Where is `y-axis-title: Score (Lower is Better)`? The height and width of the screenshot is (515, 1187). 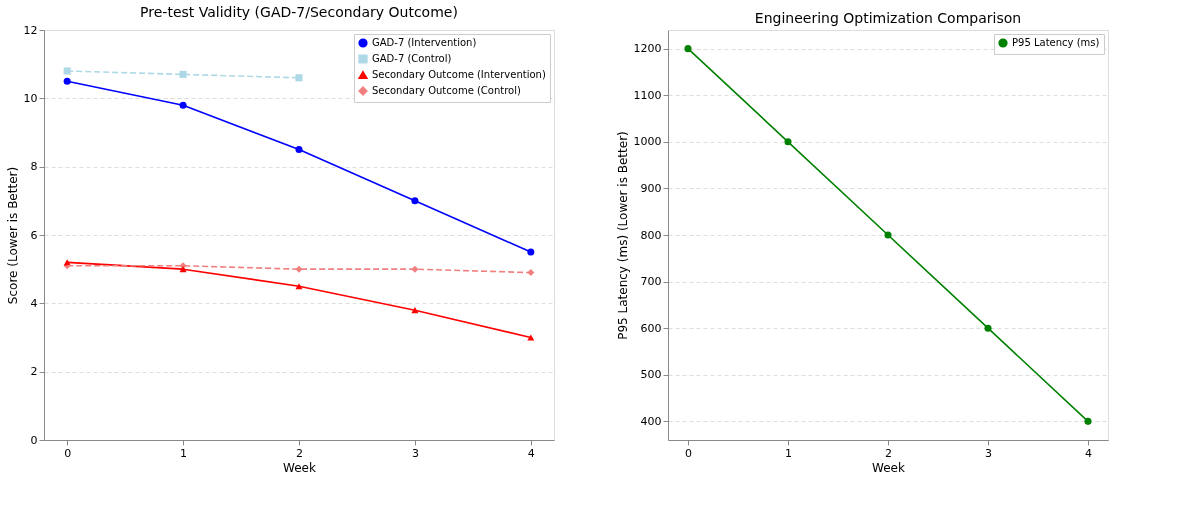
y-axis-title: Score (Lower is Better) is located at coordinates (12, 235).